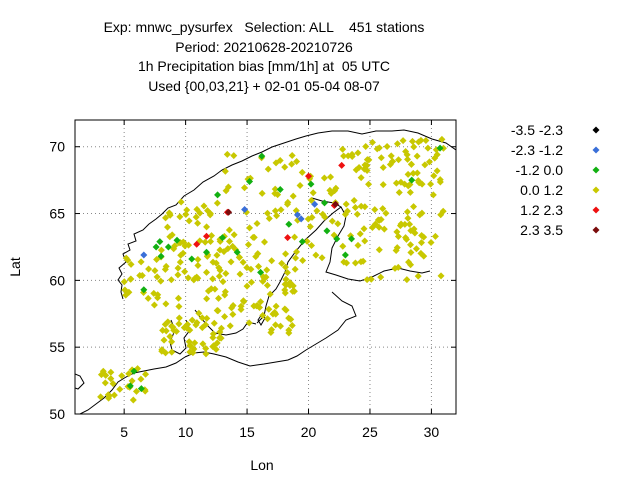 The width and height of the screenshot is (640, 480). Describe the element at coordinates (124, 432) in the screenshot. I see `x-tick-label: 5` at that location.